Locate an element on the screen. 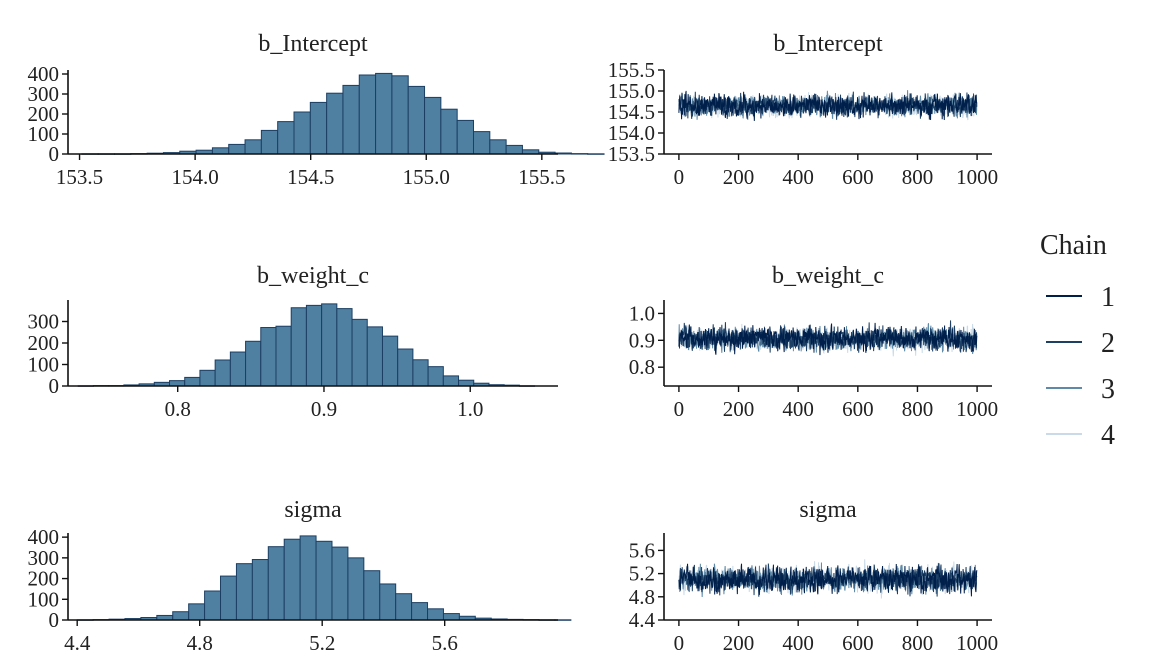  sigma-histogram-title: sigma is located at coordinates (313, 510).